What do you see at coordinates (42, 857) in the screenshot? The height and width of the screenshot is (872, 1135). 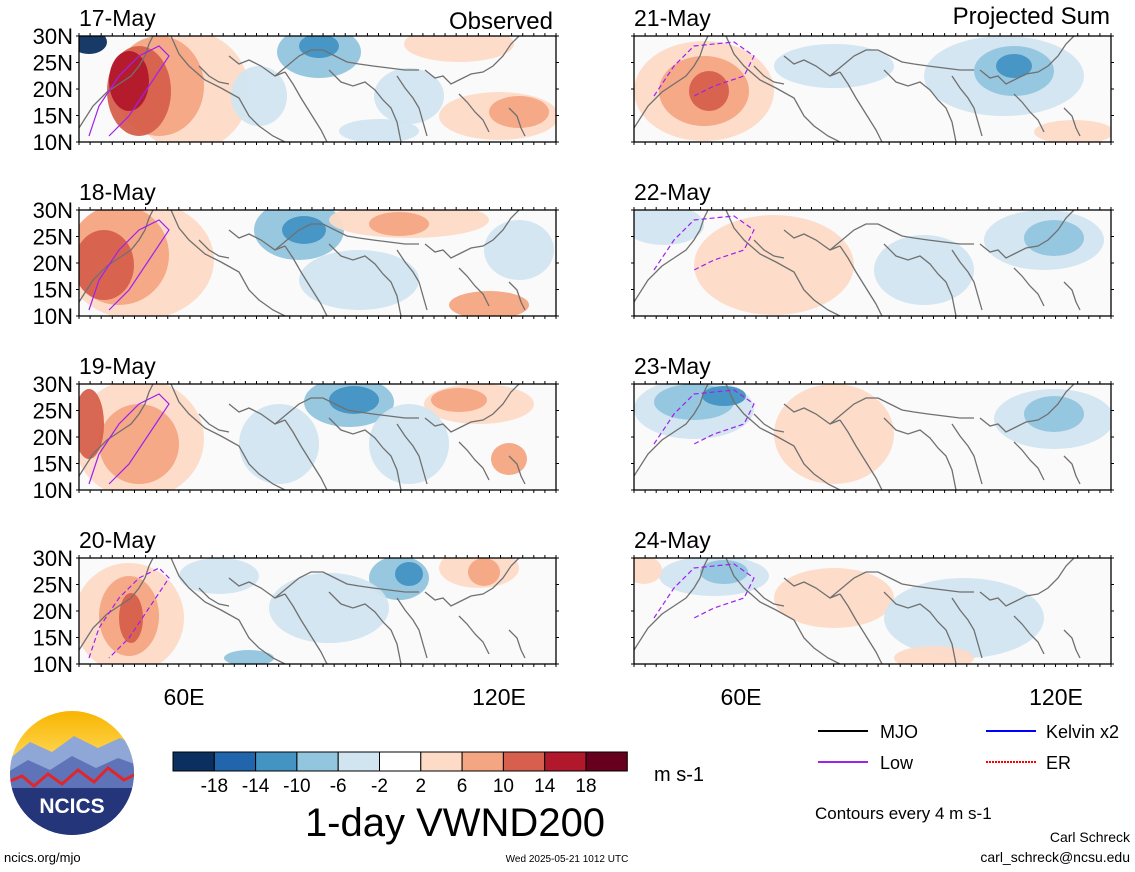 I see `footer-url: ncics.org/mjo` at bounding box center [42, 857].